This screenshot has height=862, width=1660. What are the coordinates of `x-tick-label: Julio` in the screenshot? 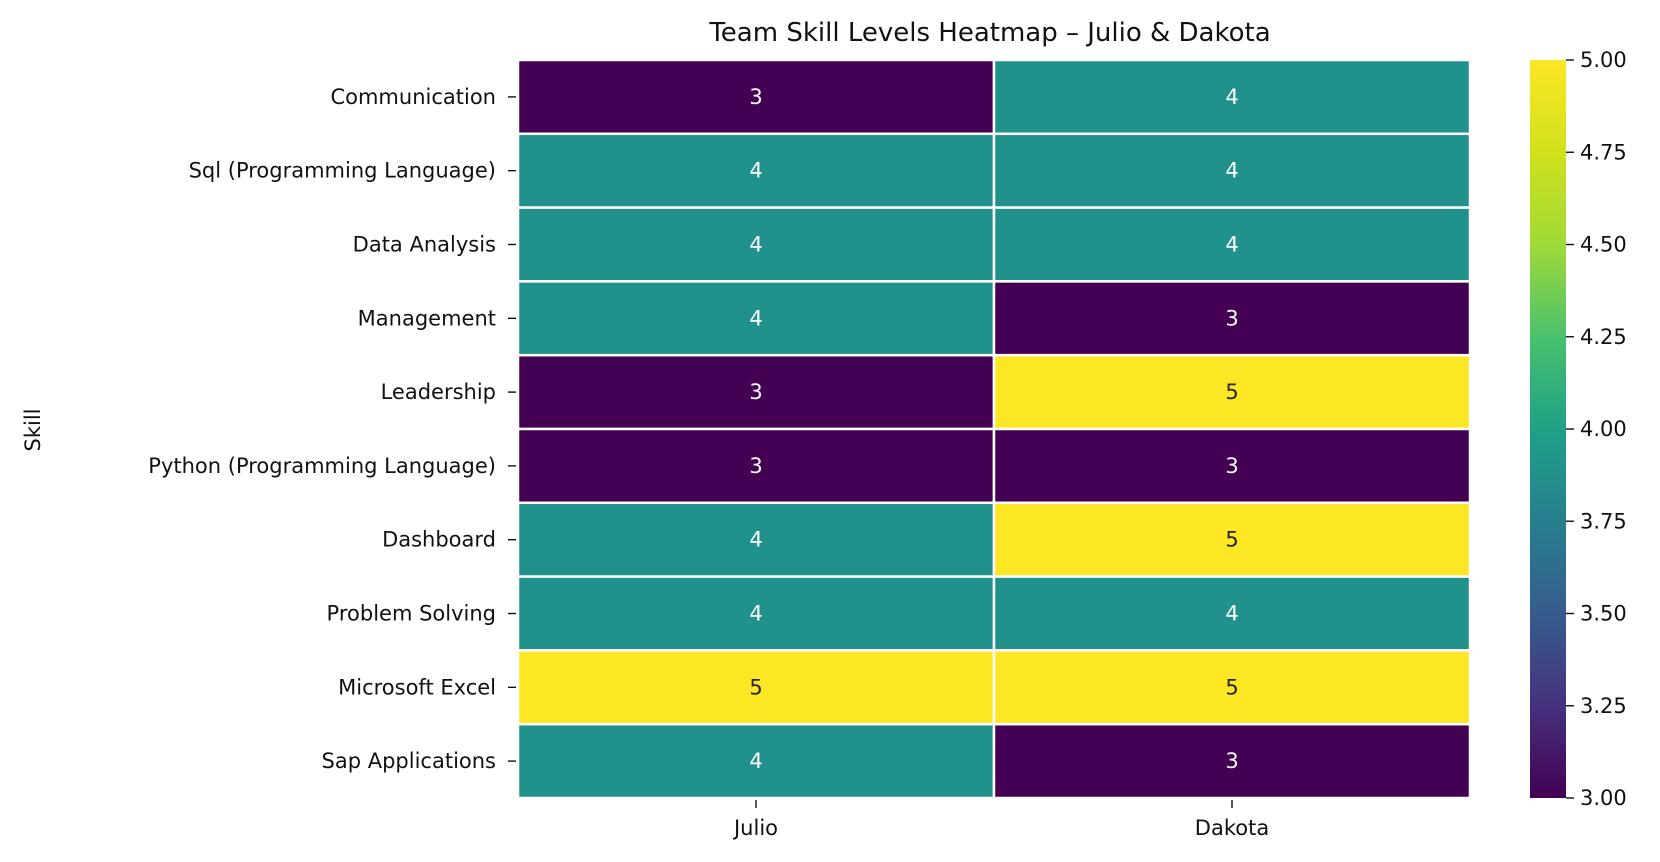 It's located at (755, 828).